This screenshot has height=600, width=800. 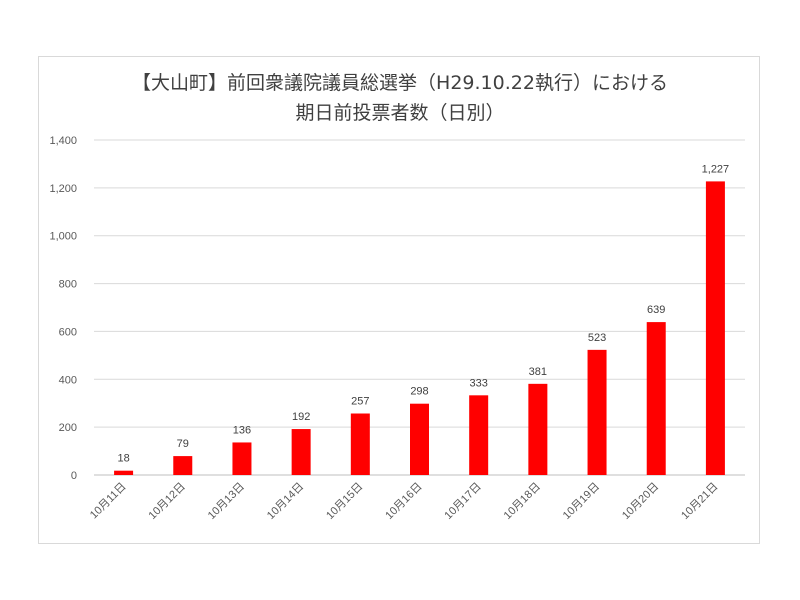 I want to click on y-tick-label: 0, so click(x=74, y=476).